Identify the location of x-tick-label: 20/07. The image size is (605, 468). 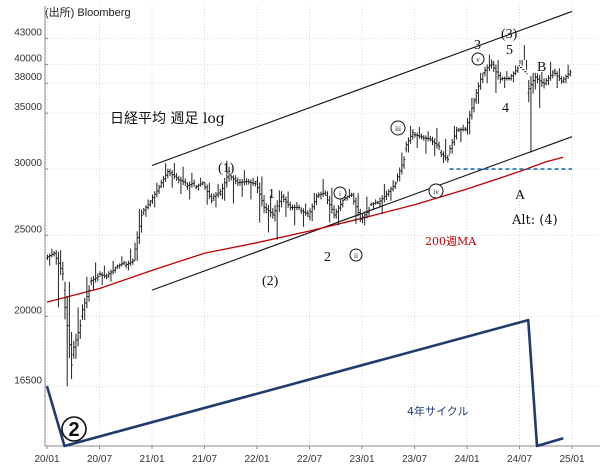
(99, 459).